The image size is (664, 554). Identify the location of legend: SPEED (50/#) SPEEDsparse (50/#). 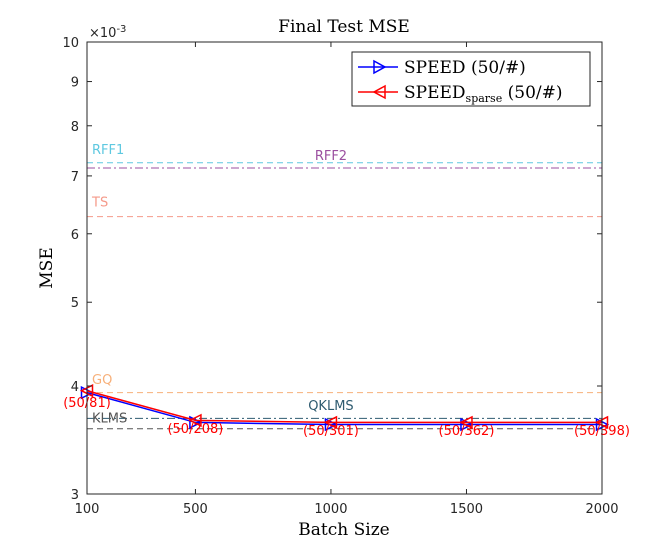
(471, 79).